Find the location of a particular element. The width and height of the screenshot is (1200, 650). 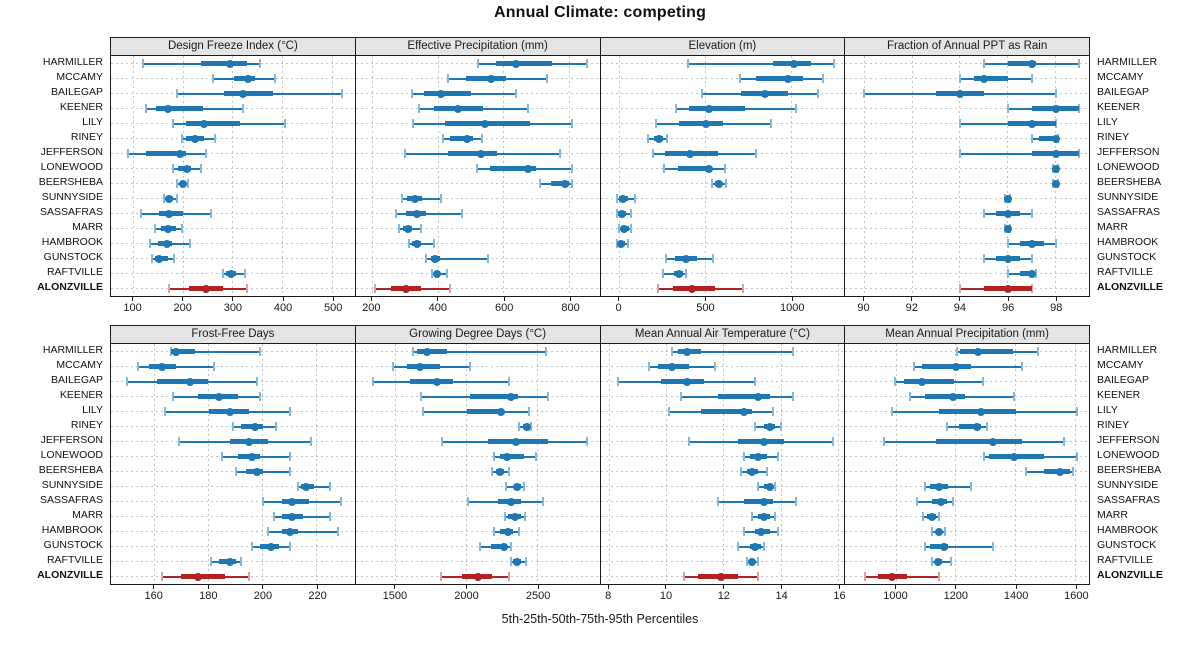

panel: Fraction of Annual PPT as Rain 90 92 94 96 98 is located at coordinates (967, 179).